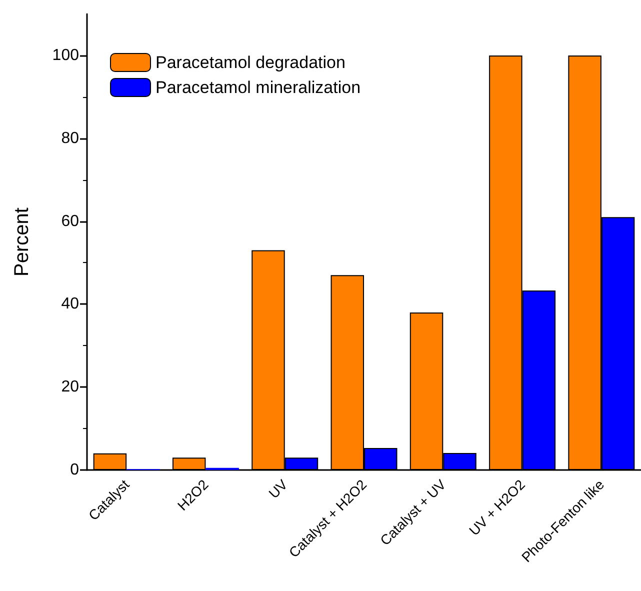 The image size is (641, 591). What do you see at coordinates (251, 62) in the screenshot?
I see `legend-label: Paracetamol degradation` at bounding box center [251, 62].